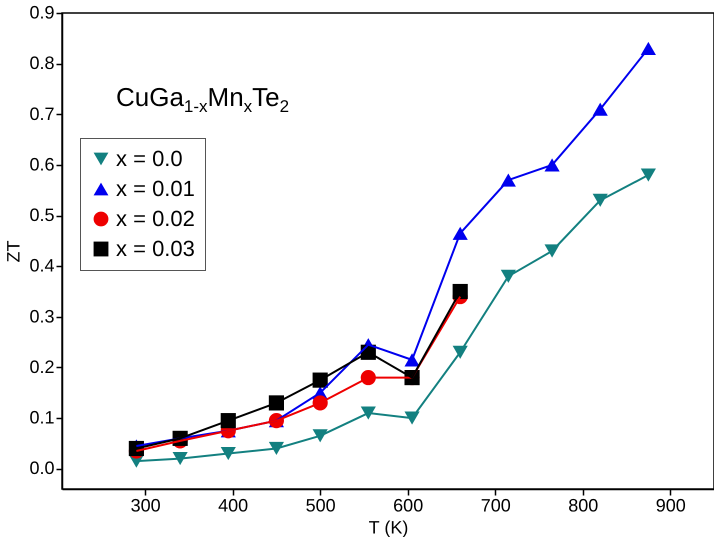  What do you see at coordinates (155, 188) in the screenshot?
I see `legend-label: x = 0.01` at bounding box center [155, 188].